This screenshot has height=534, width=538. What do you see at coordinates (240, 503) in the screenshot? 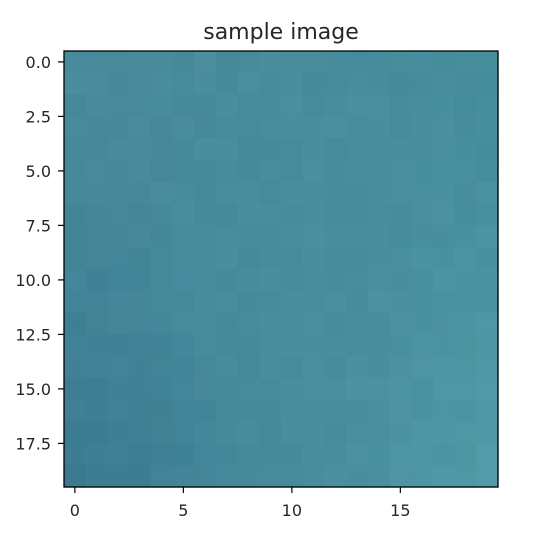
I see `x-axis: 0 5 10 15` at bounding box center [240, 503].